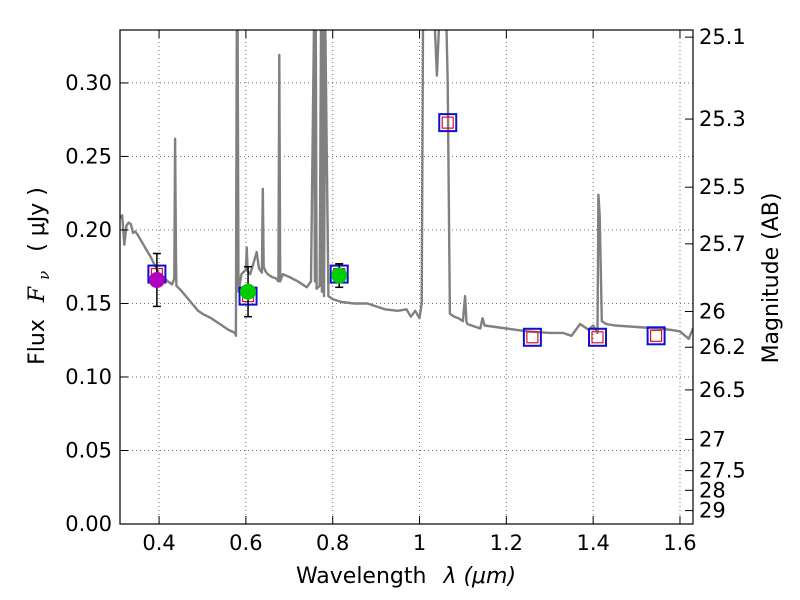 The width and height of the screenshot is (800, 600). Describe the element at coordinates (712, 511) in the screenshot. I see `right-tick-label: 29` at that location.